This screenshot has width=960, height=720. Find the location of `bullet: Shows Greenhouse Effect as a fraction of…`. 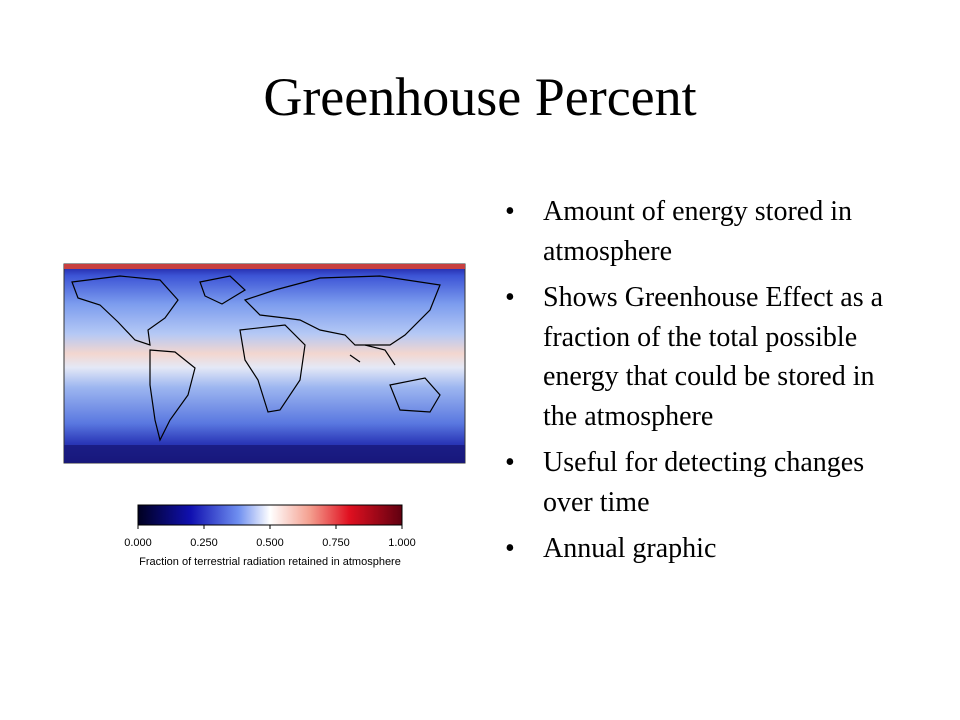

bullet: Shows Greenhouse Effect as a fraction of… is located at coordinates (695, 357).